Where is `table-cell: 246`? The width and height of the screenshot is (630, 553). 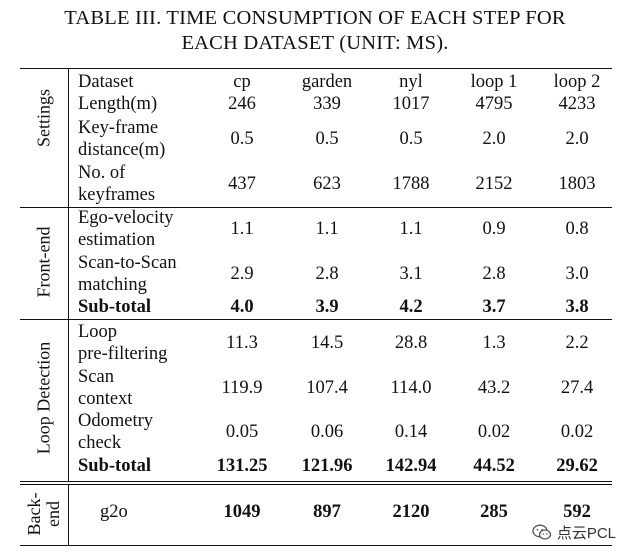 table-cell: 246 is located at coordinates (242, 104).